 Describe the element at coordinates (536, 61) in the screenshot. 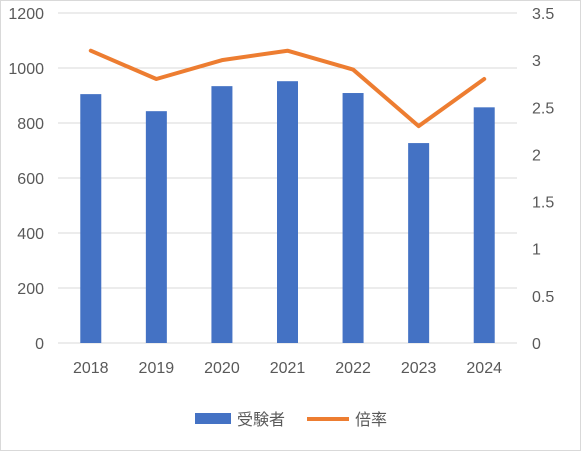

I see `right-tick-label: 3` at that location.